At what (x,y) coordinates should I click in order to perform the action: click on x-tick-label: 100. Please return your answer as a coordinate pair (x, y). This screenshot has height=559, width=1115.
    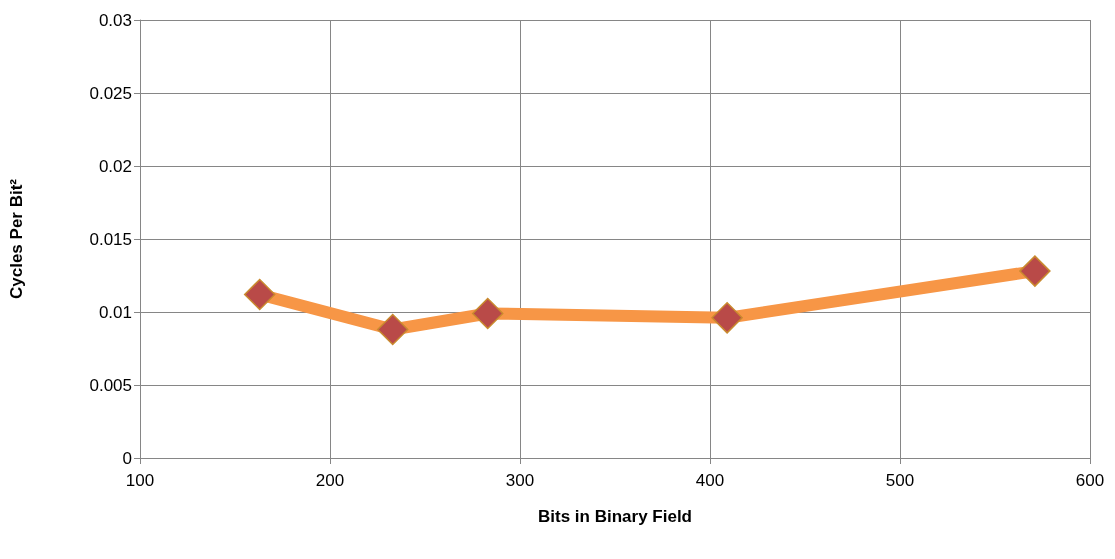
    Looking at the image, I should click on (140, 480).